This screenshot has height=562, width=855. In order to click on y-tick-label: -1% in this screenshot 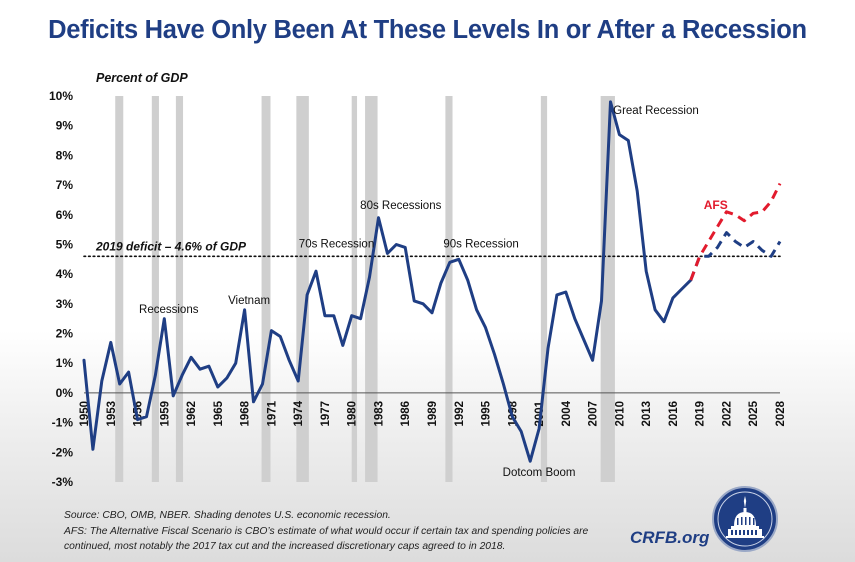, I will do `click(63, 423)`.